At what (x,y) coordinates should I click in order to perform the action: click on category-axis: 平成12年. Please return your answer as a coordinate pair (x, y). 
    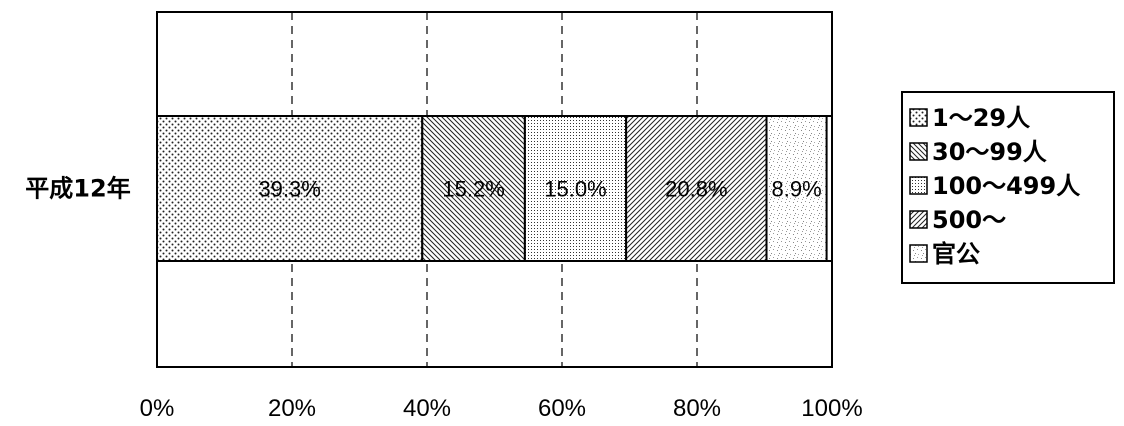
    Looking at the image, I should click on (77, 189).